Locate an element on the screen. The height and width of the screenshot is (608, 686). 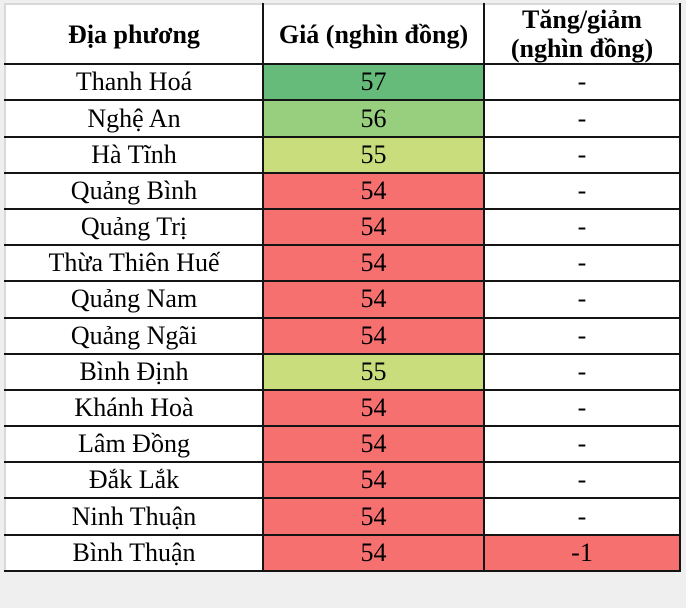
table-row: Bình Định 55- is located at coordinates (342, 371).